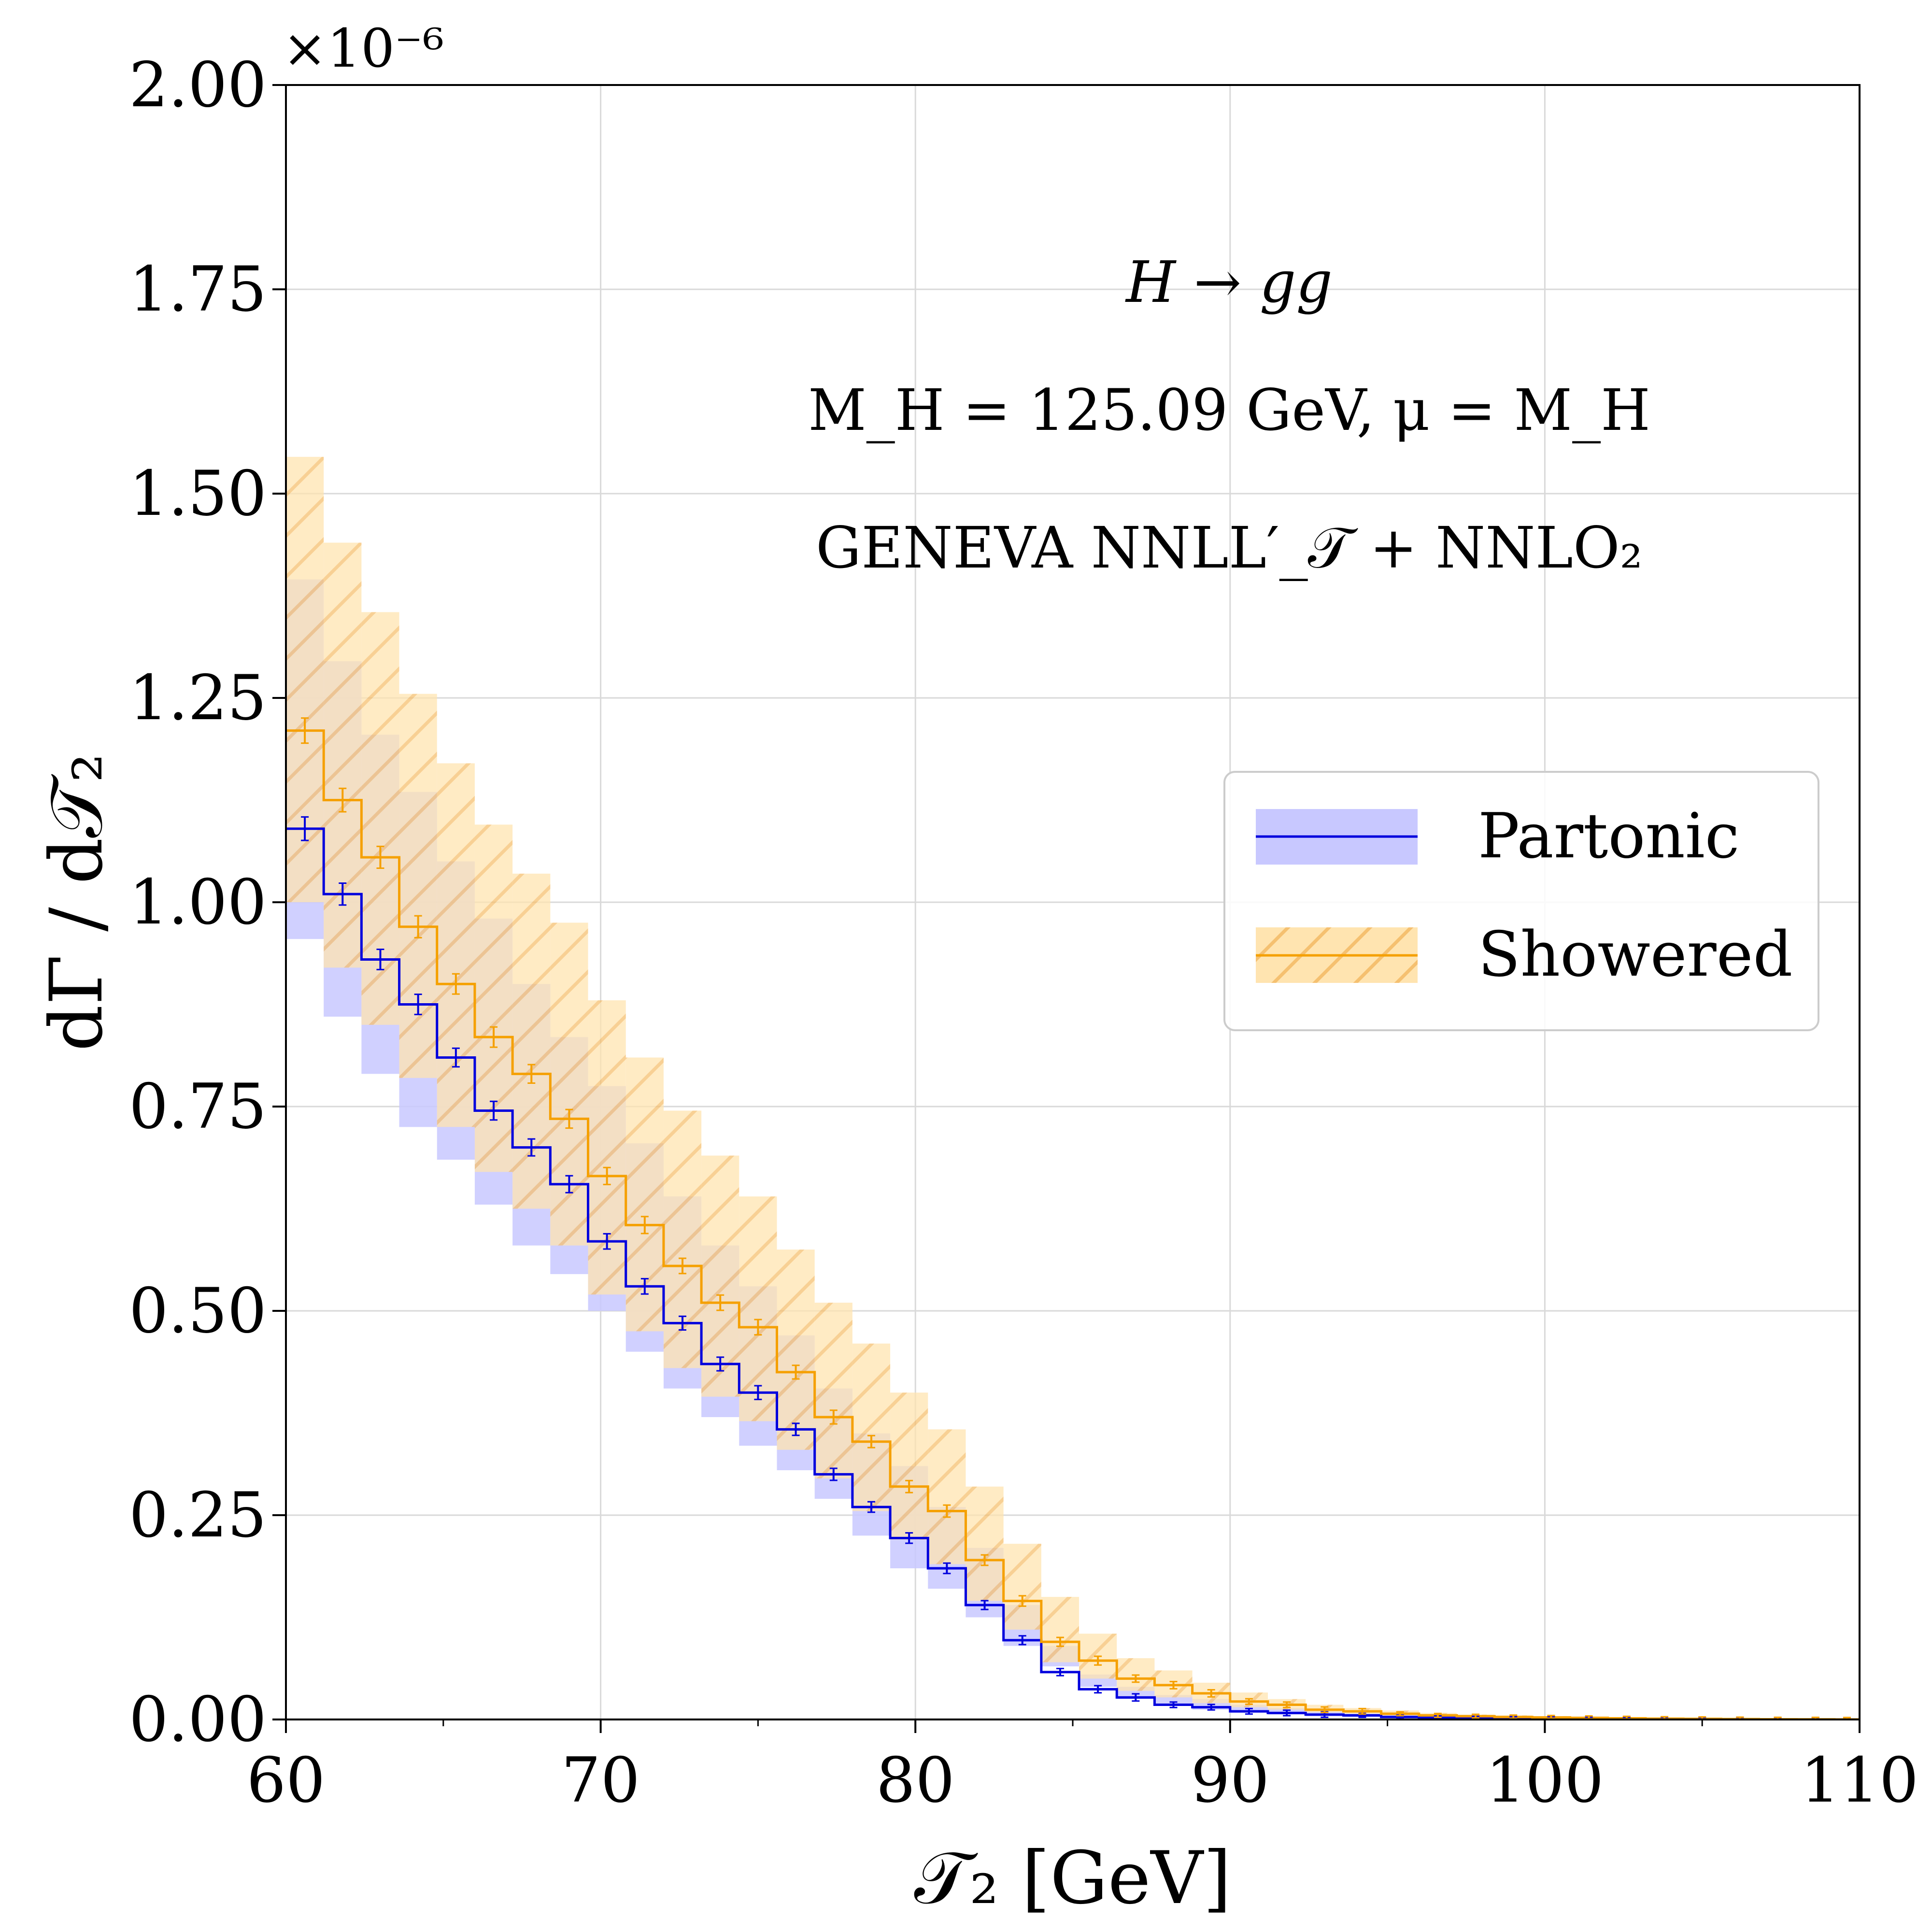  Describe the element at coordinates (1635, 955) in the screenshot. I see `legend-showered-label: Showered` at that location.